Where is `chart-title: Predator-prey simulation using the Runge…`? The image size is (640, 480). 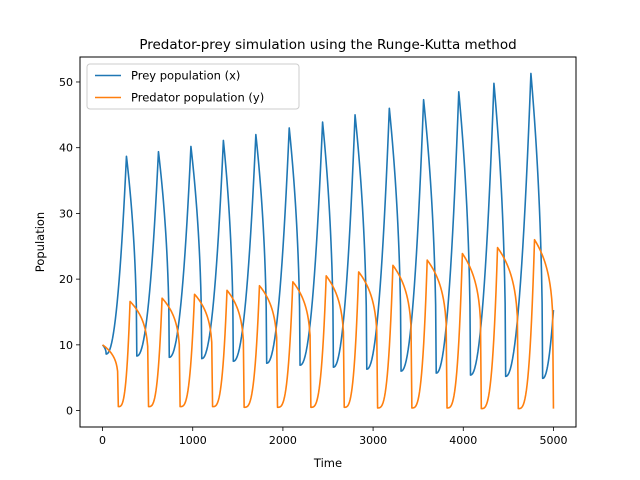 chart-title: Predator-prey simulation using the Runge… is located at coordinates (327, 45).